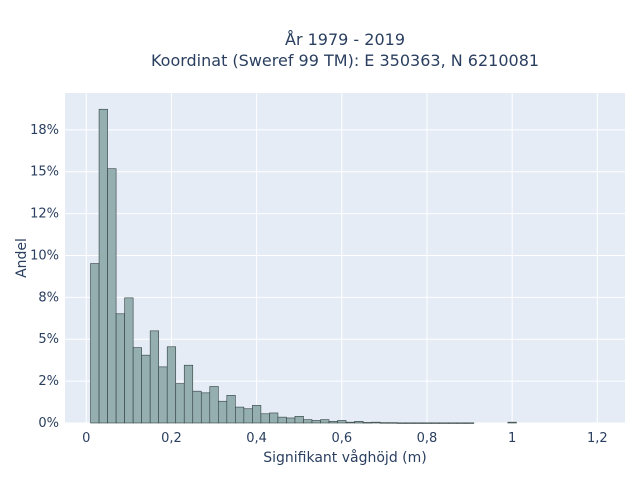  What do you see at coordinates (48, 339) in the screenshot?
I see `y-tick-label-2: 5%` at bounding box center [48, 339].